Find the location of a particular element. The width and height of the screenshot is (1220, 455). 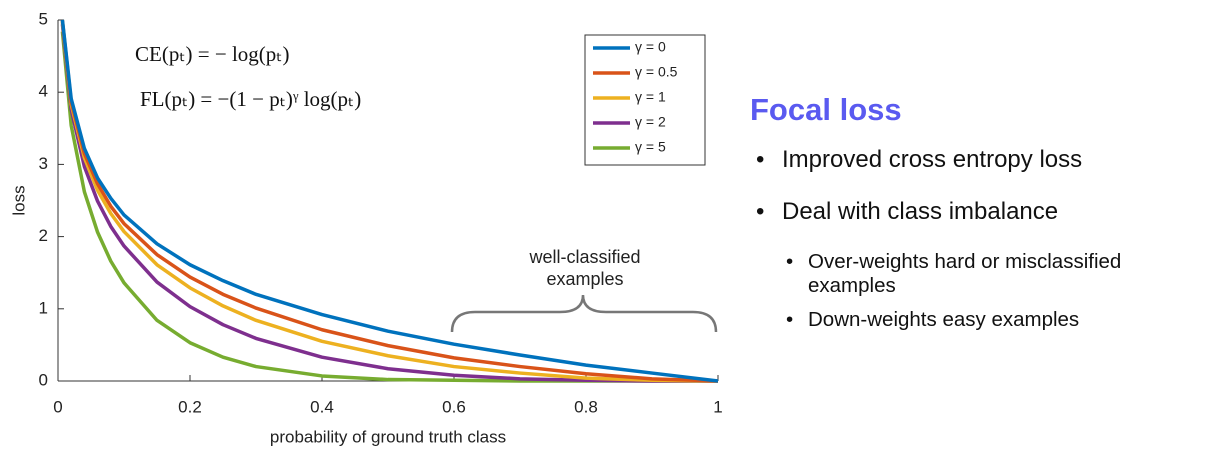

y-tick-label: 0 is located at coordinates (43, 379).